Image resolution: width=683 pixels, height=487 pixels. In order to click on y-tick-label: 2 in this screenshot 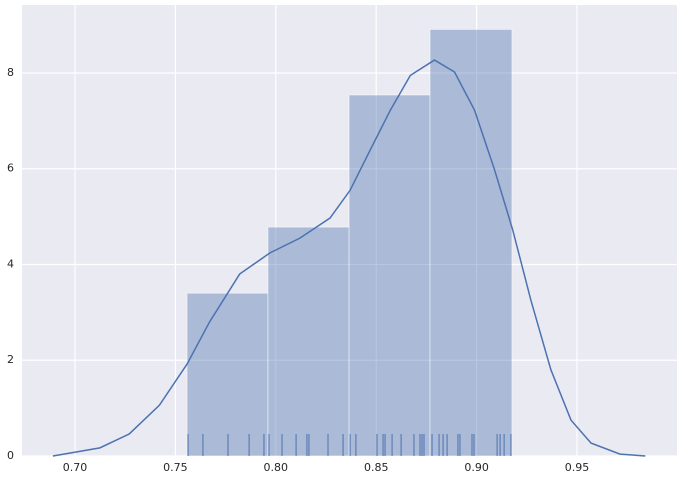, I will do `click(10, 359)`.